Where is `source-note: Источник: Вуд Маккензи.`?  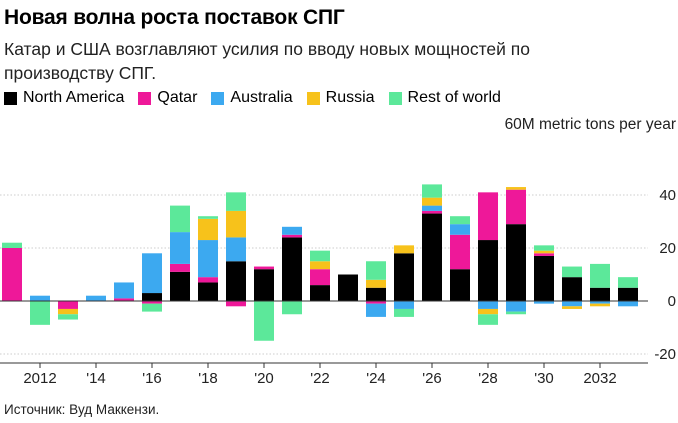 source-note: Источник: Вуд Маккензи. is located at coordinates (82, 409).